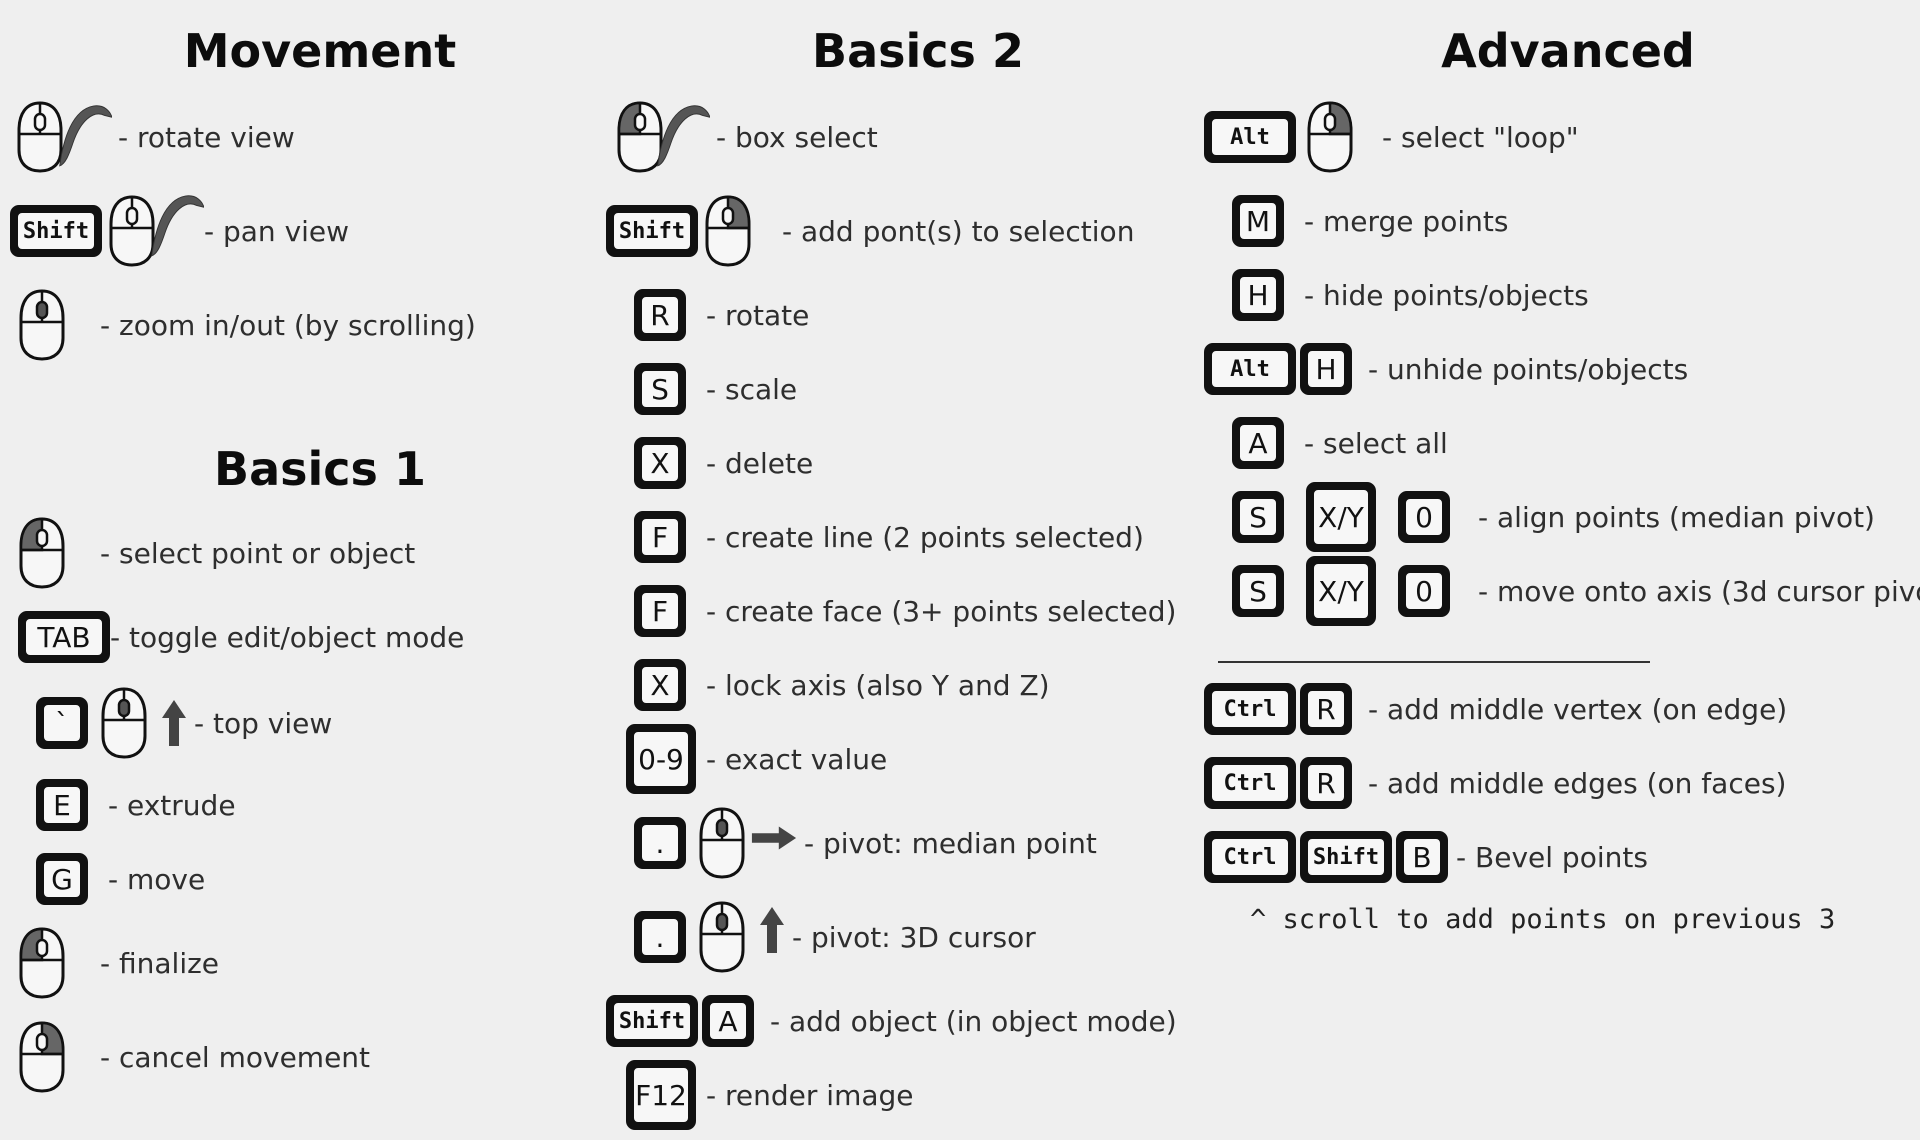  I want to click on list-item: 0-9 - exact value, so click(756, 759).